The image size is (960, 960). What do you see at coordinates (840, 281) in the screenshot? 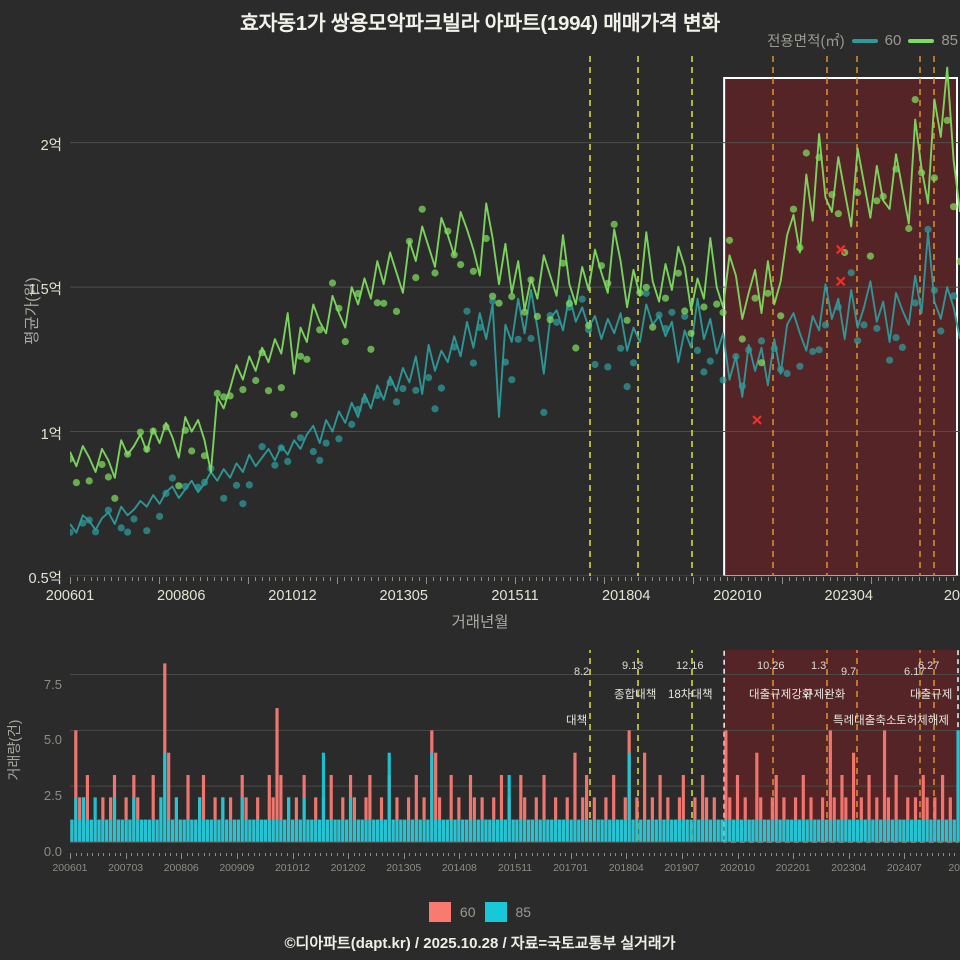
I see `cancelled-trade-marker` at bounding box center [840, 281].